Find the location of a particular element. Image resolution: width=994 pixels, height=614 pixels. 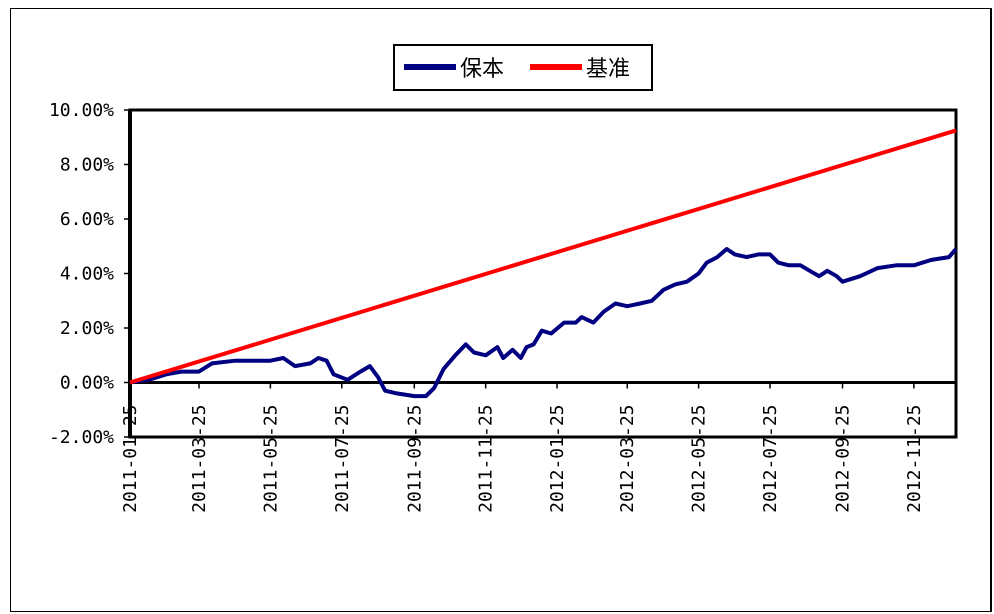

y-axis: 10.00% 8.00% 6.00% 4.00% 2.00% 0.00% -2.00% is located at coordinates (89, 274).